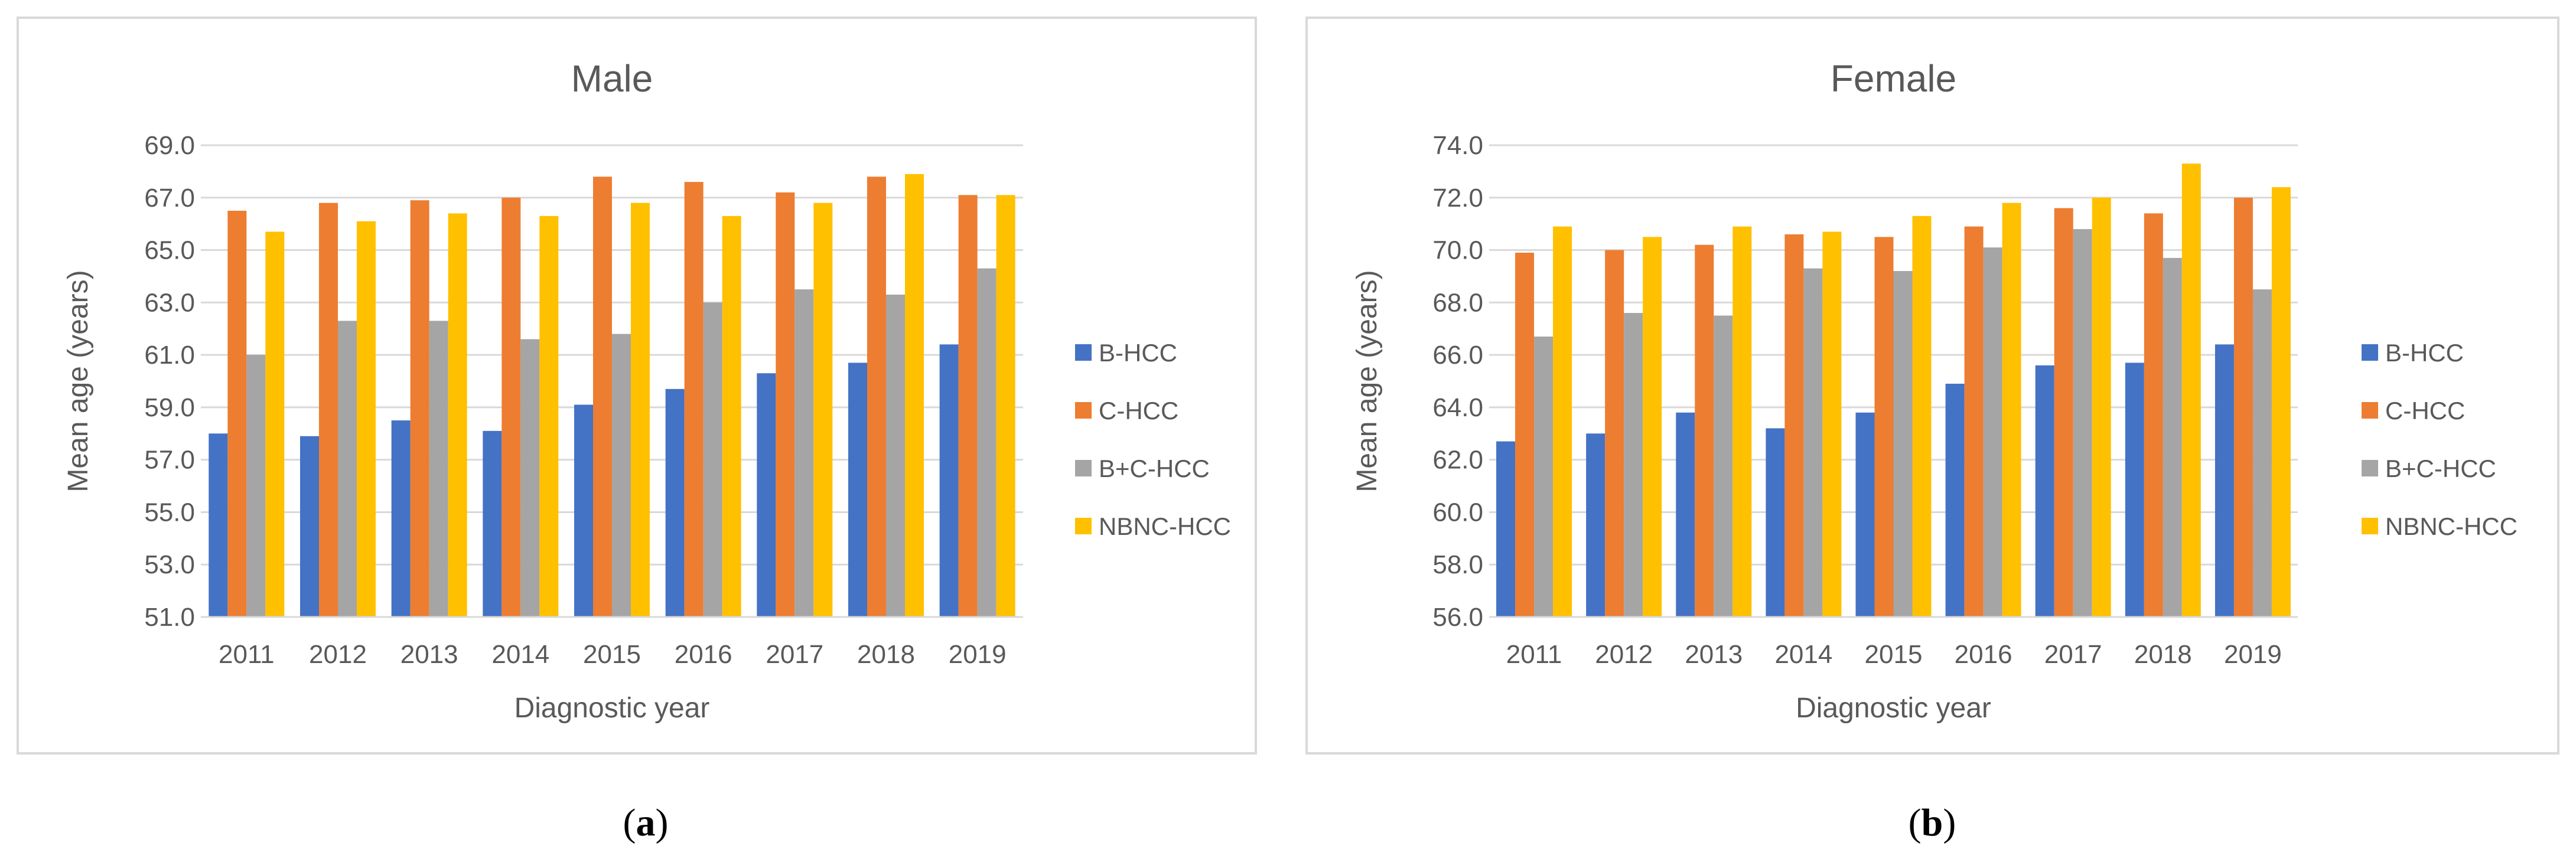 The image size is (2576, 862). I want to click on bar-b-hcc-2013, so click(1686, 514).